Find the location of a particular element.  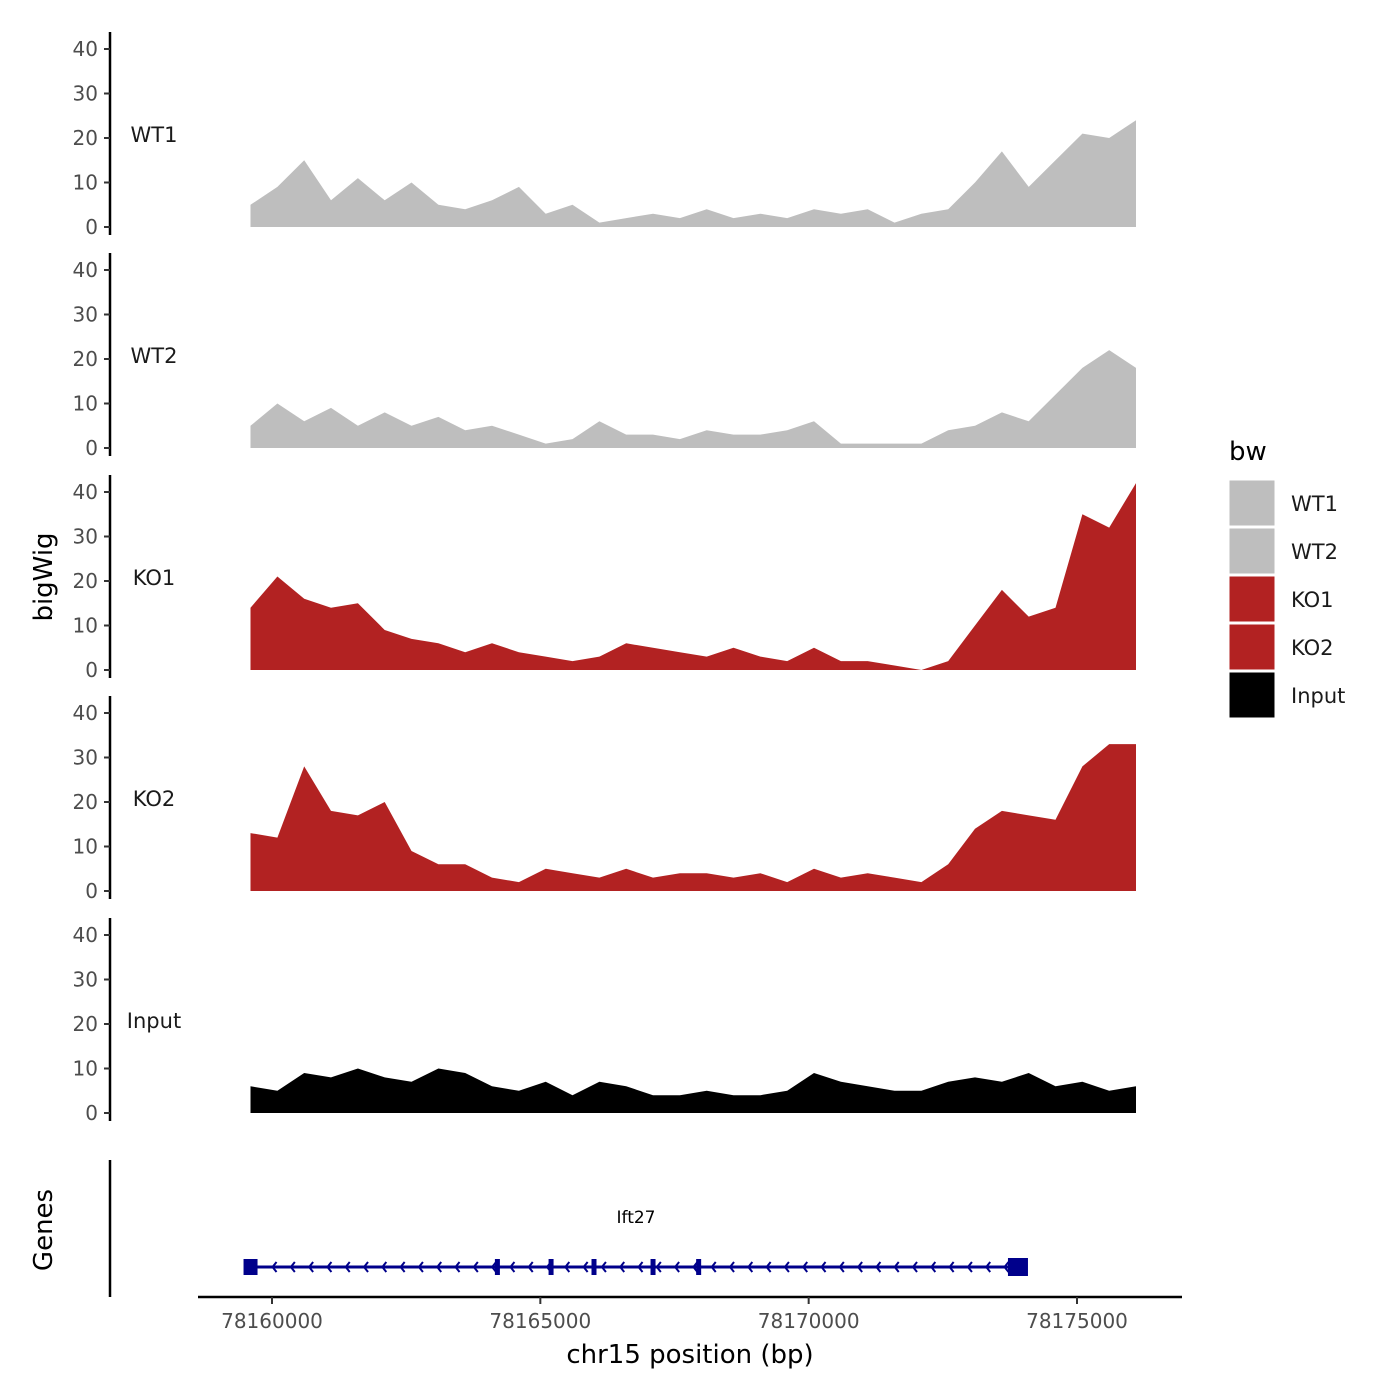

track-input: 0 10 20 30 40 Input is located at coordinates (604, 1021).